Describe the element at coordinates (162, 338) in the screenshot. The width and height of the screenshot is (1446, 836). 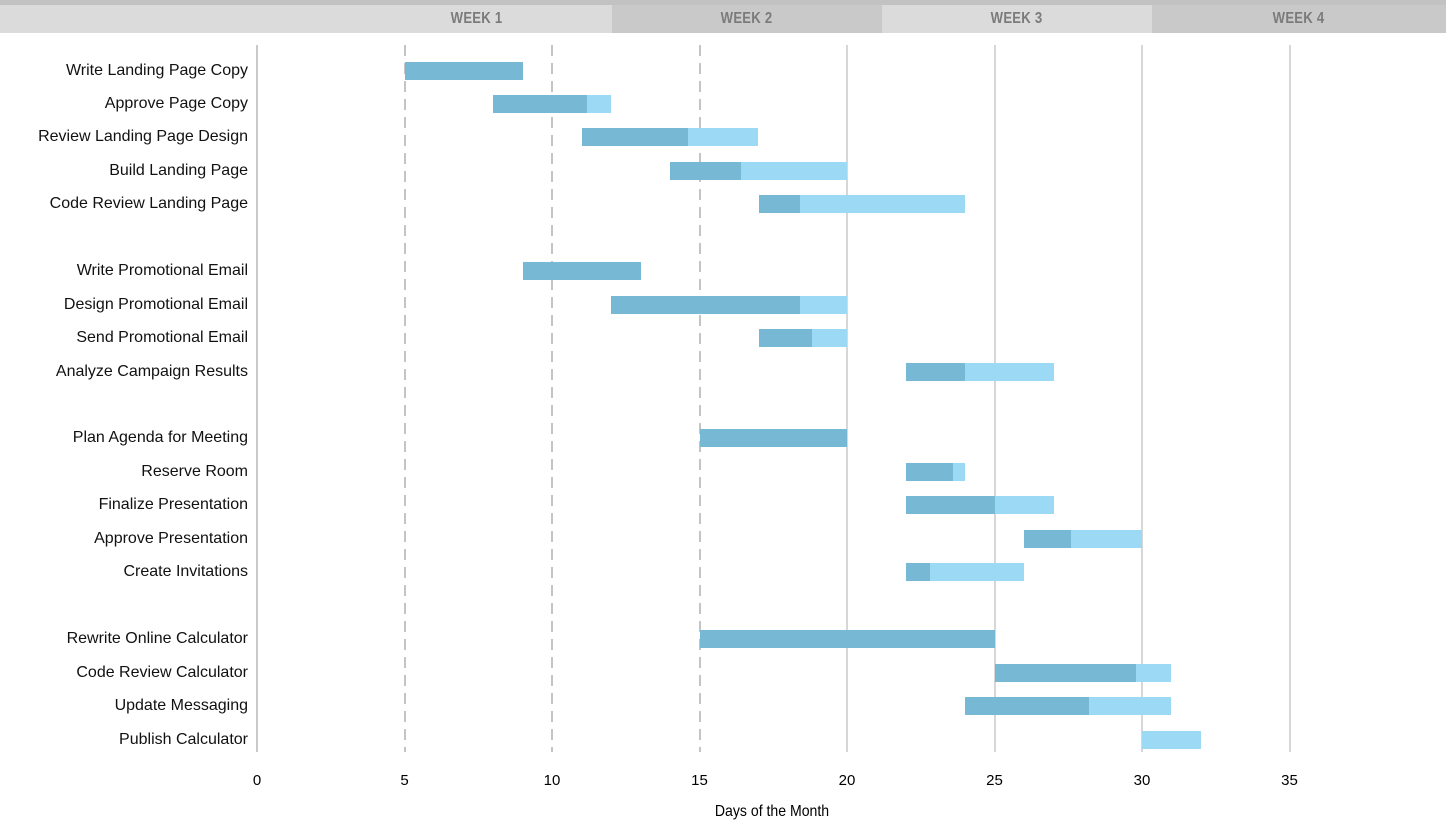
I see `task-label: Send Promotional Email` at that location.